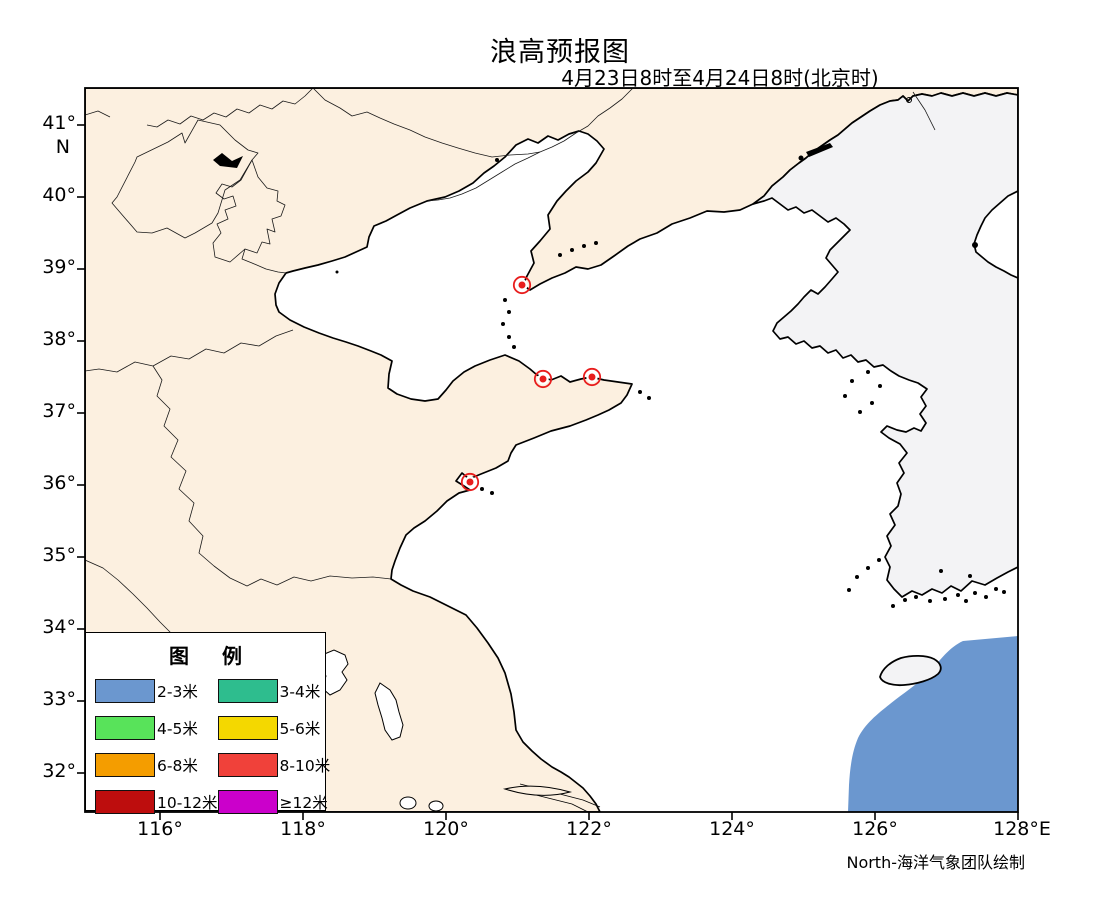 The height and width of the screenshot is (900, 1101). Describe the element at coordinates (300, 692) in the screenshot. I see `legend-label: 3-4米` at that location.